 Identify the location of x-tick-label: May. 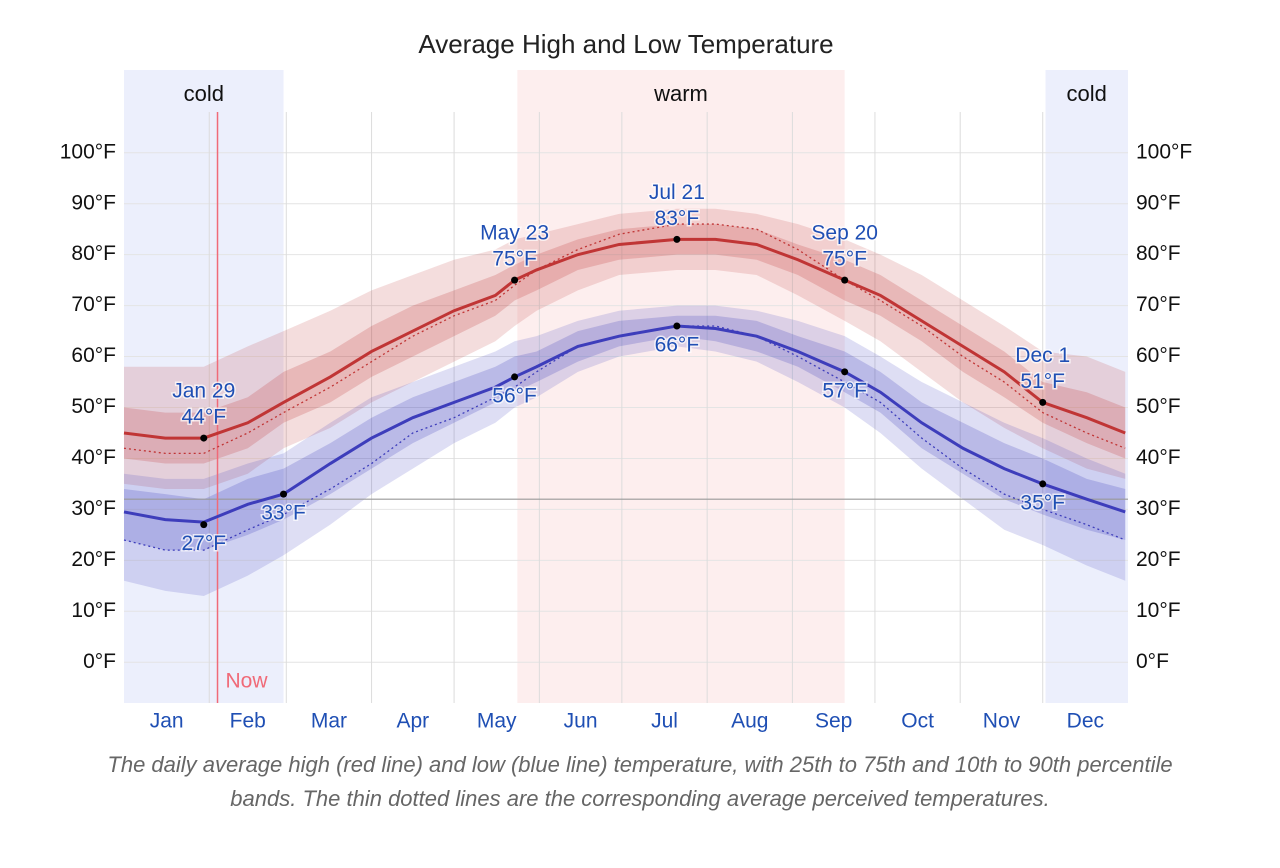
(497, 721).